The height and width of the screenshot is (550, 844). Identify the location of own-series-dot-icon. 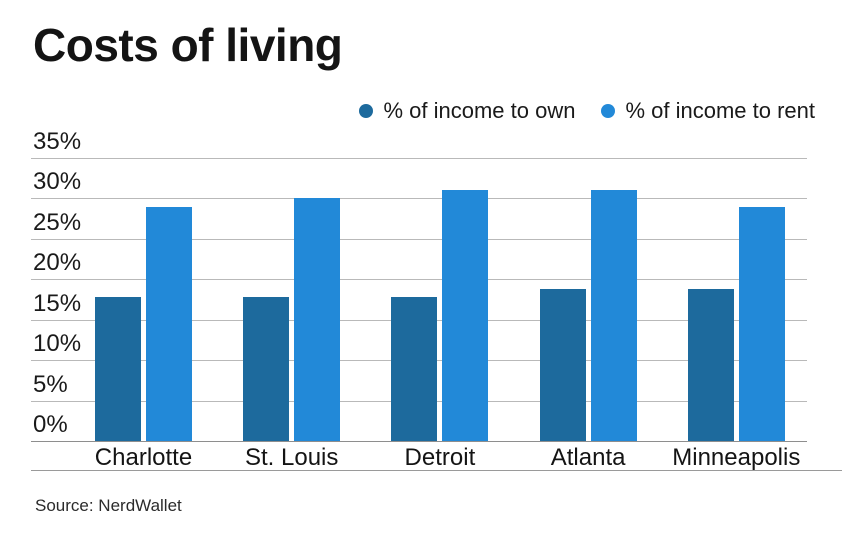
(366, 111).